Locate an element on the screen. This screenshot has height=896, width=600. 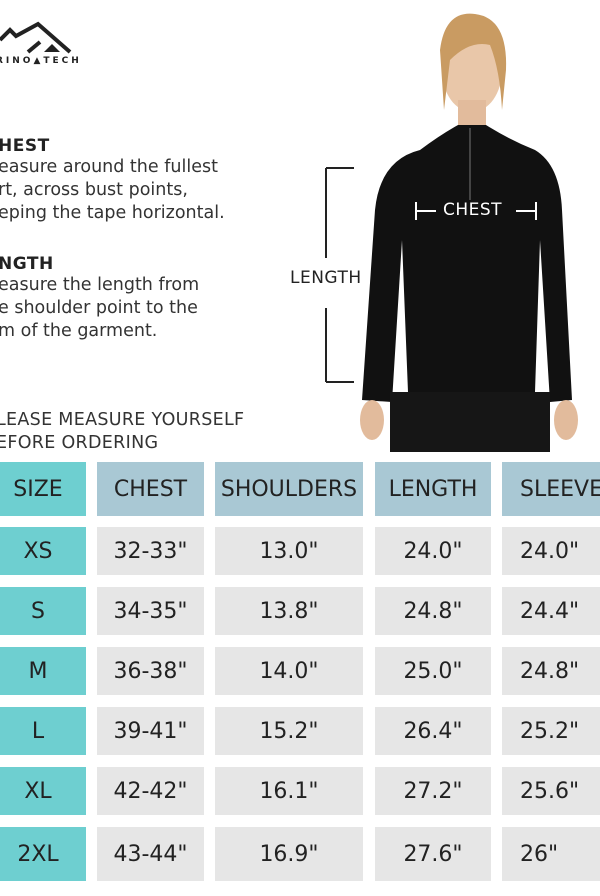
table-cell-shoulders: 16.1" is located at coordinates (289, 791).